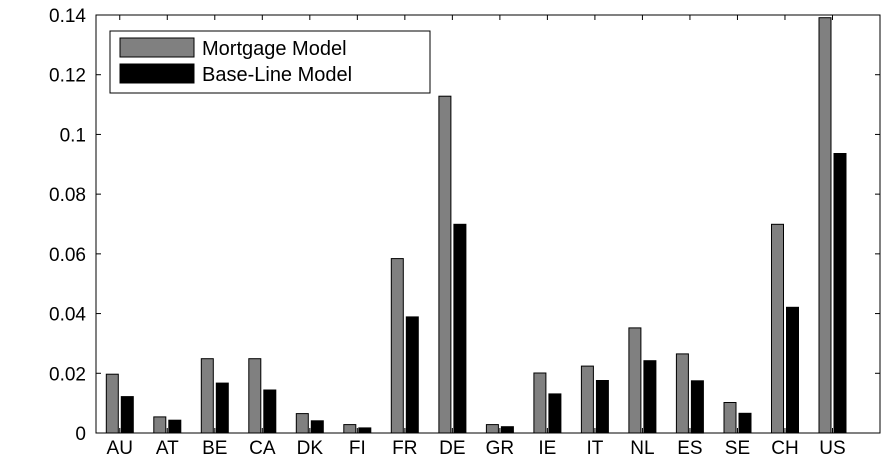  Describe the element at coordinates (112, 403) in the screenshot. I see `bar-au-mortgage-model` at that location.